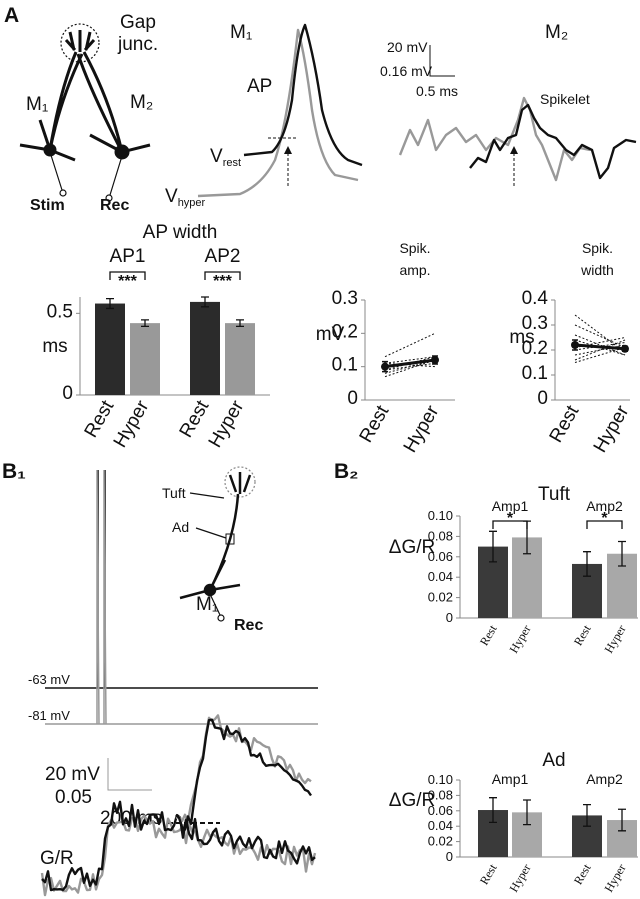 The image size is (640, 899). I want to click on chart: Spik. amp. mV 0 0.1 0.2 0.3 Rest Hyper, so click(385, 348).